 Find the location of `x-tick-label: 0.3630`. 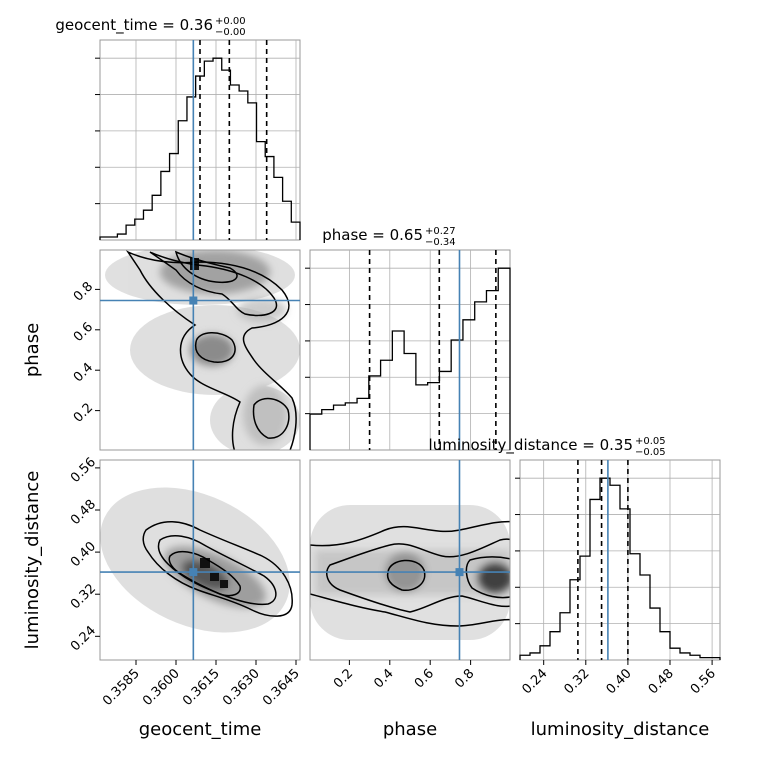

x-tick-label: 0.3630 is located at coordinates (241, 687).